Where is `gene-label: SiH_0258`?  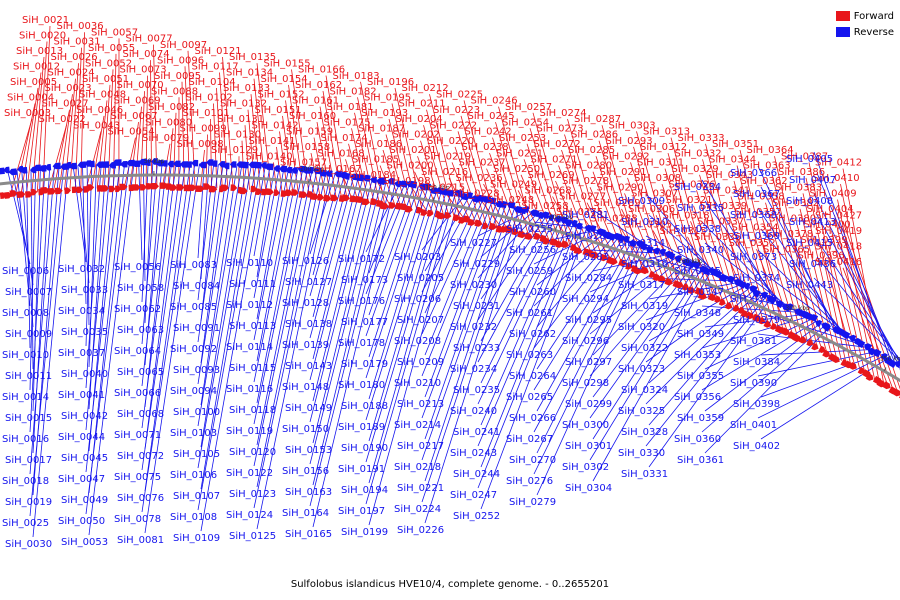
gene-label: SiH_0258 is located at coordinates (545, 206).